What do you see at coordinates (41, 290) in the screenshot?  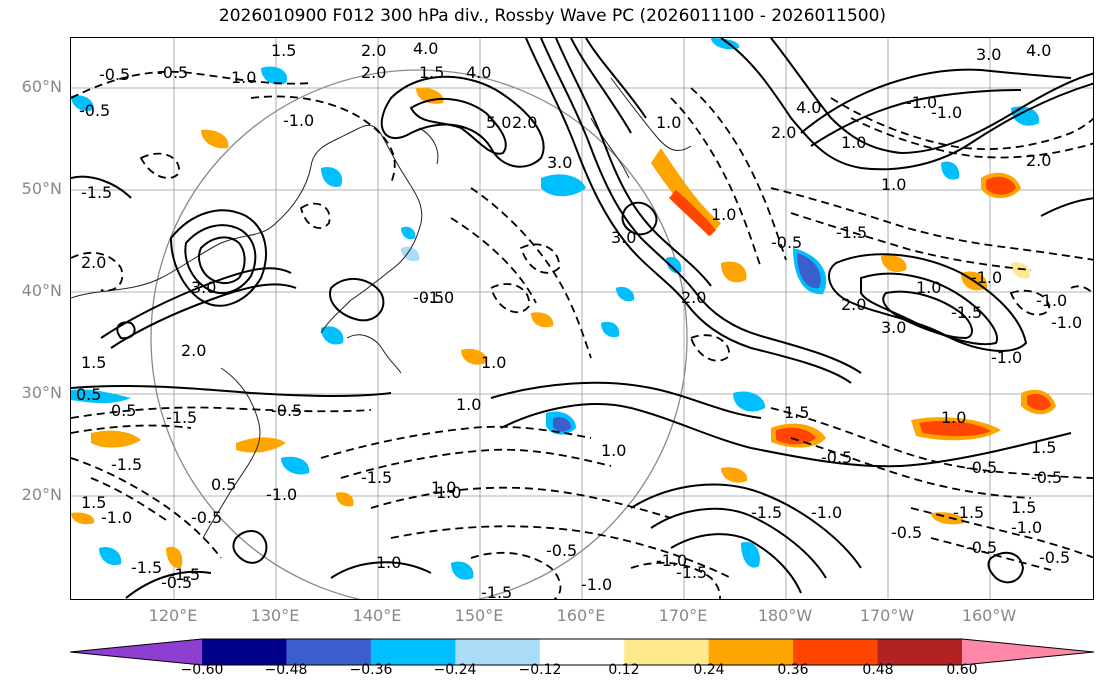 I see `latitude-label: 40°N` at bounding box center [41, 290].